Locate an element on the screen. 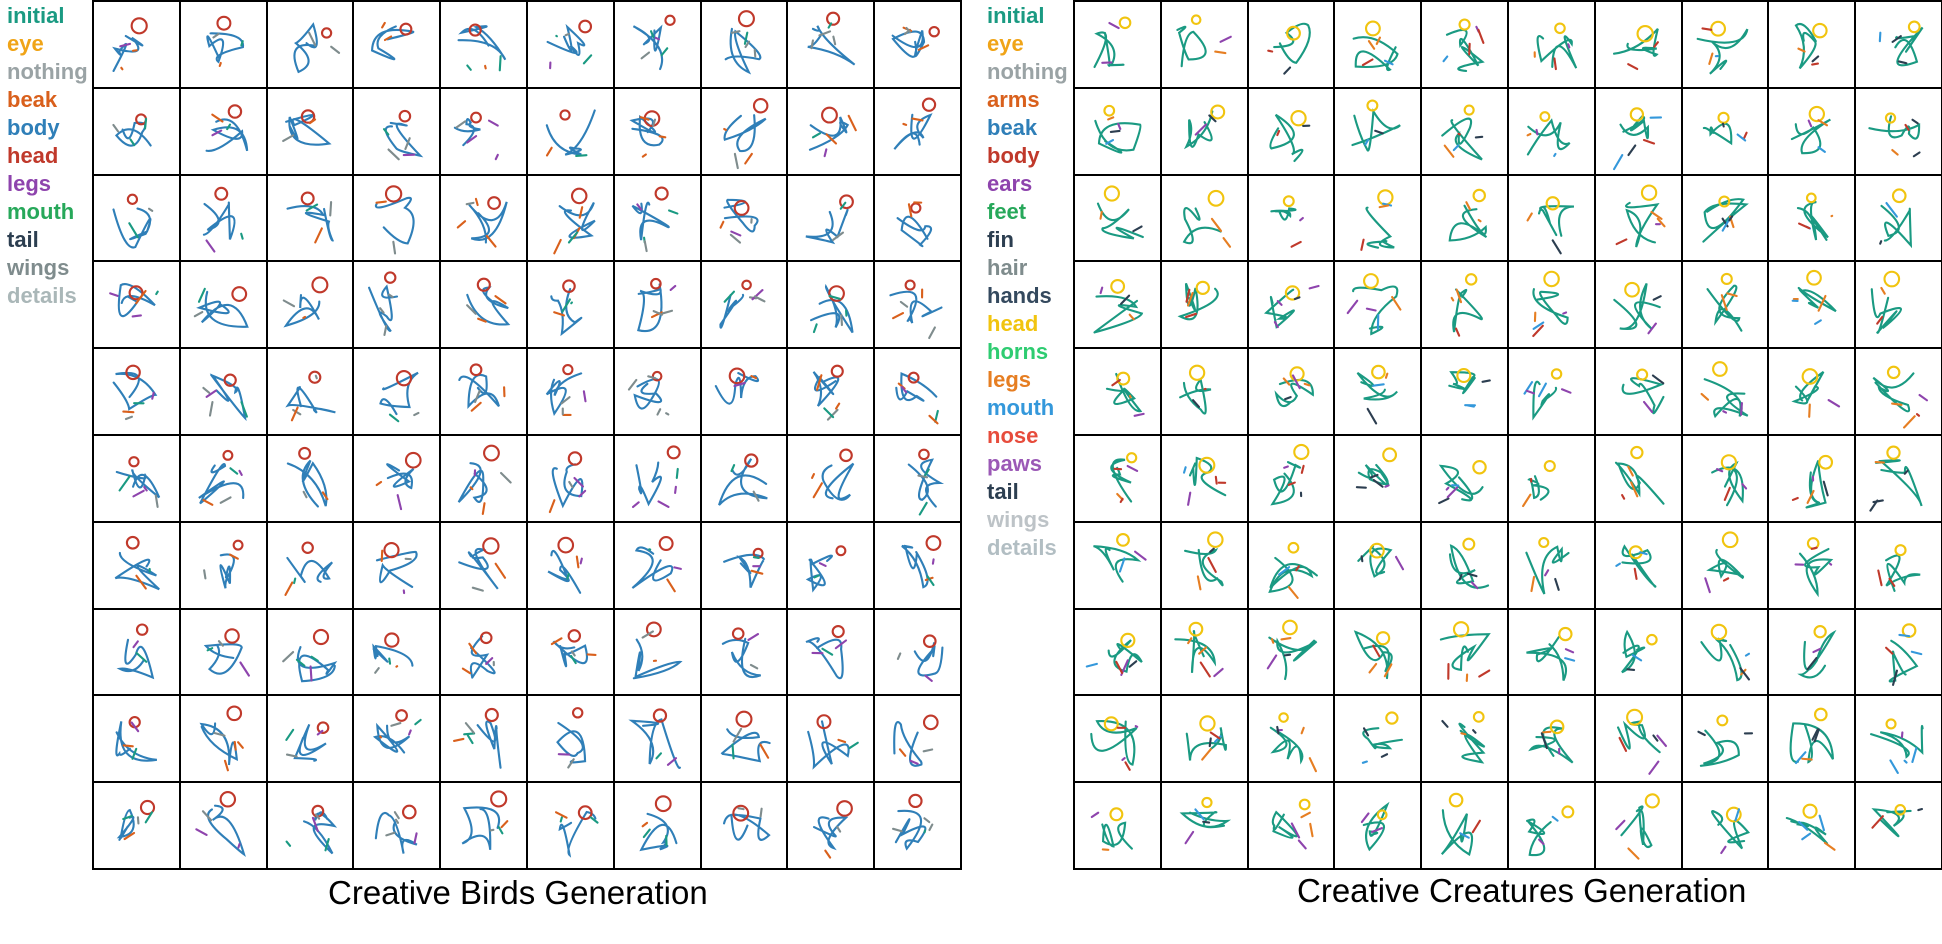 This screenshot has height=944, width=1942. legend-item-body: body is located at coordinates (33, 127).